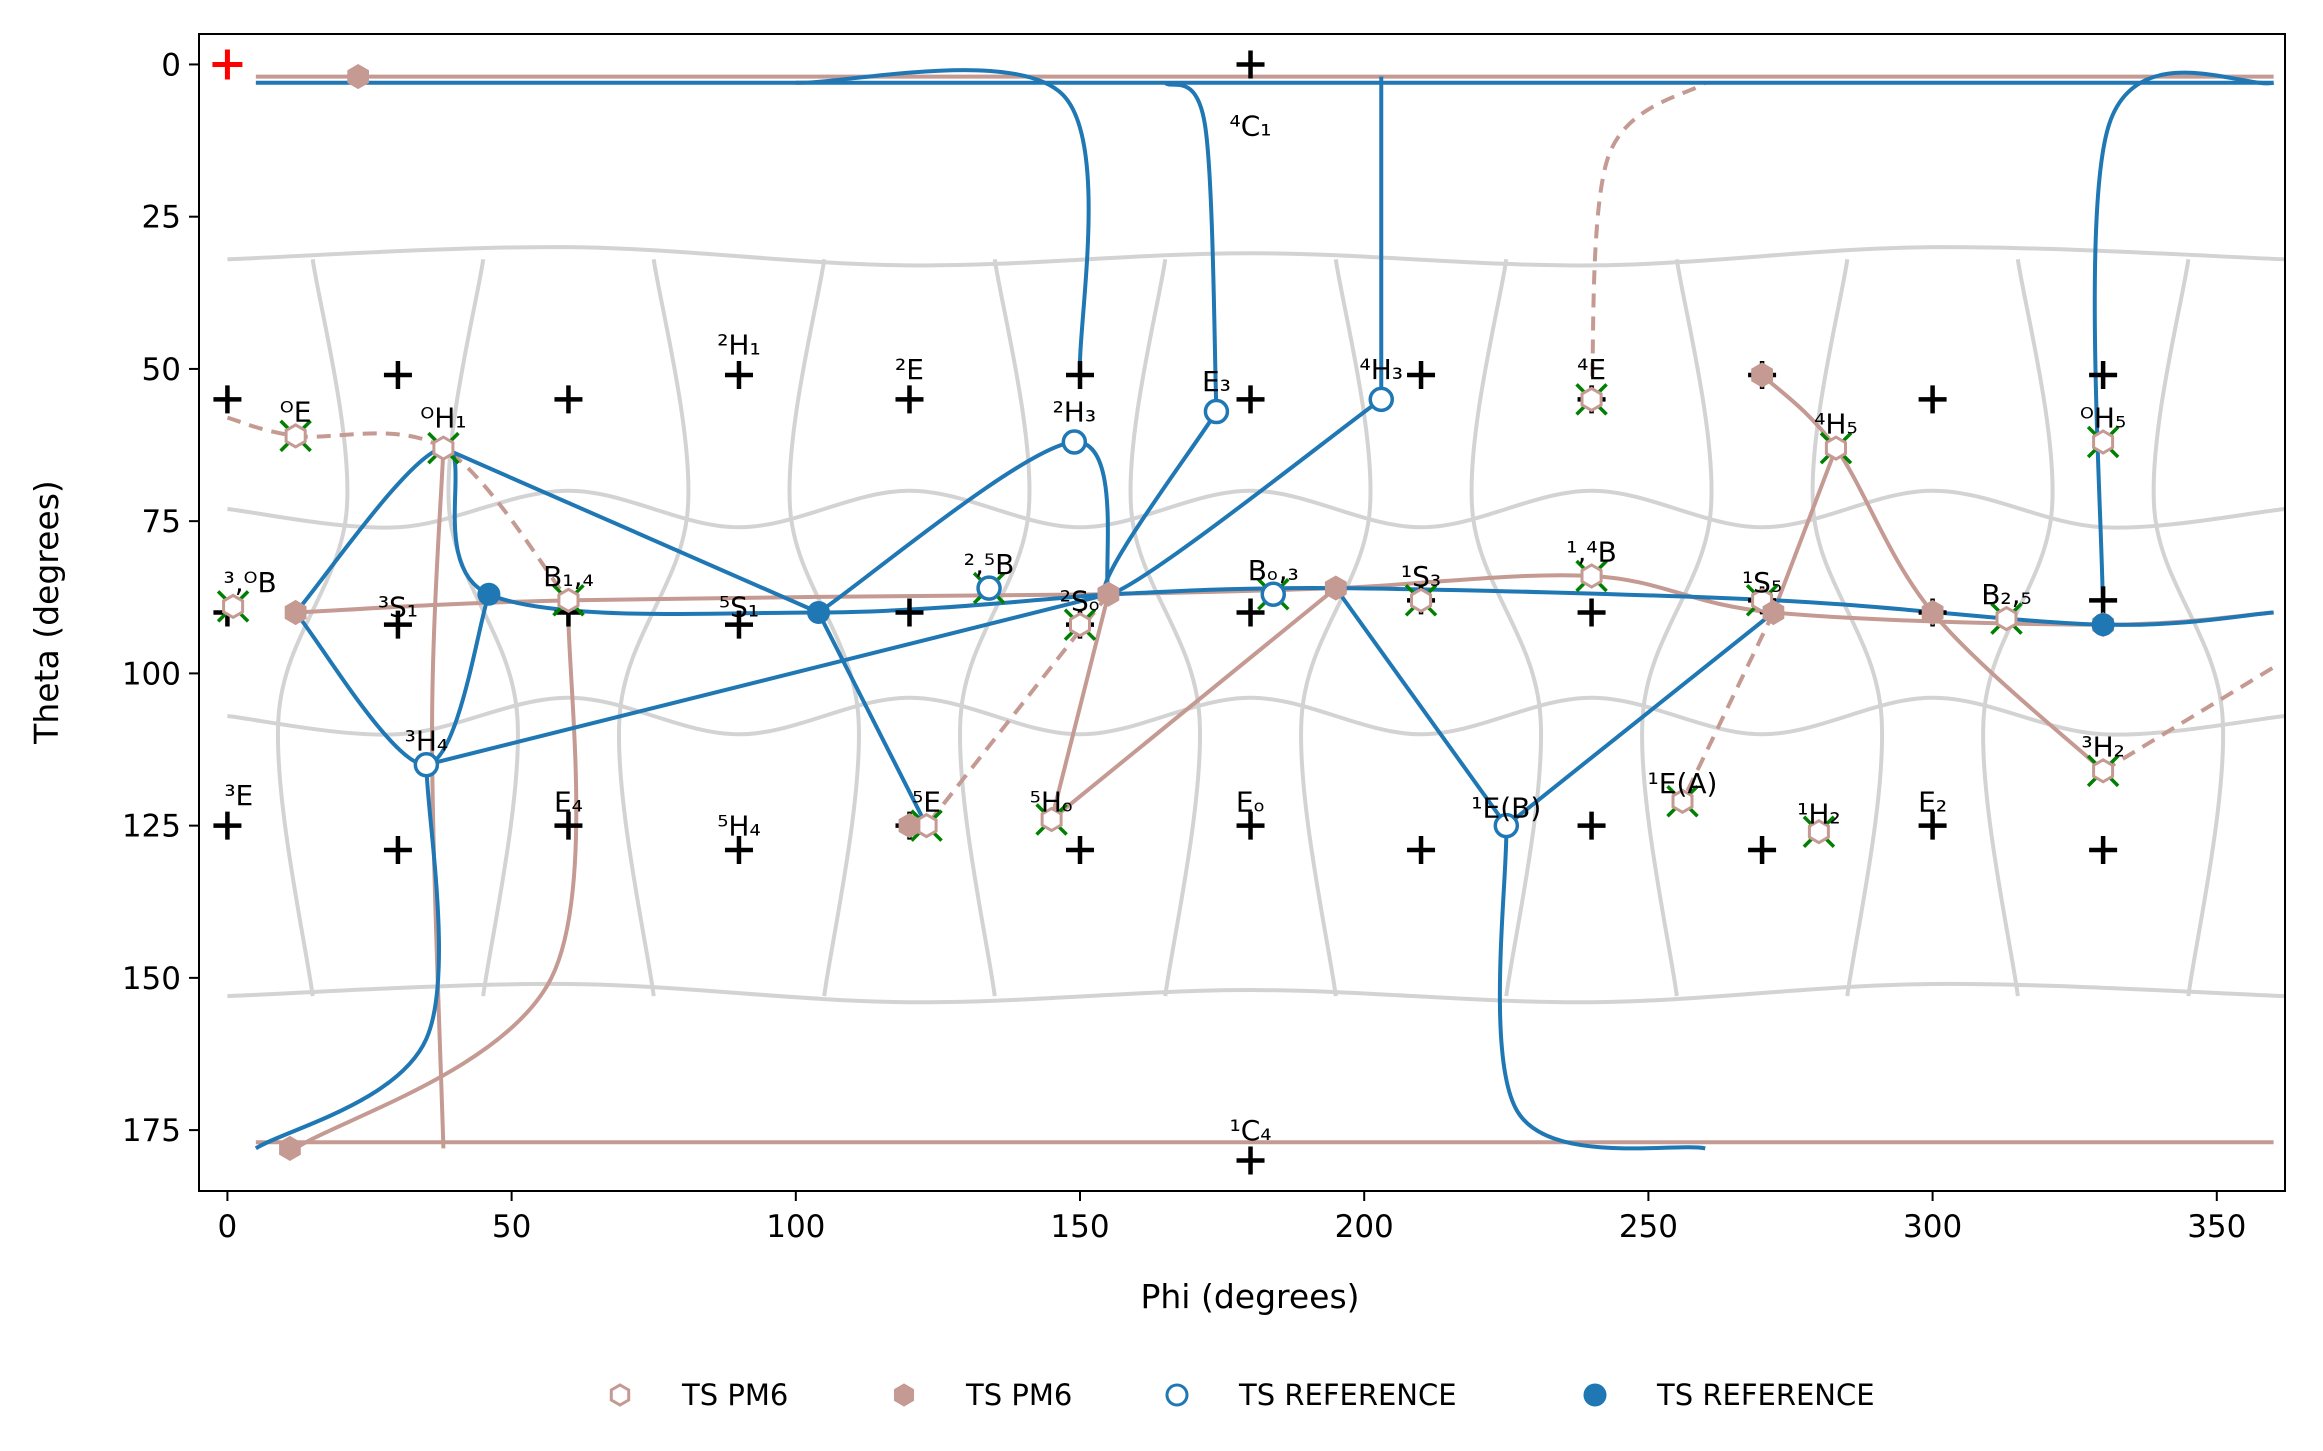 Image resolution: width=2323 pixels, height=1451 pixels. I want to click on x-tick-label: 150, so click(1079, 1227).